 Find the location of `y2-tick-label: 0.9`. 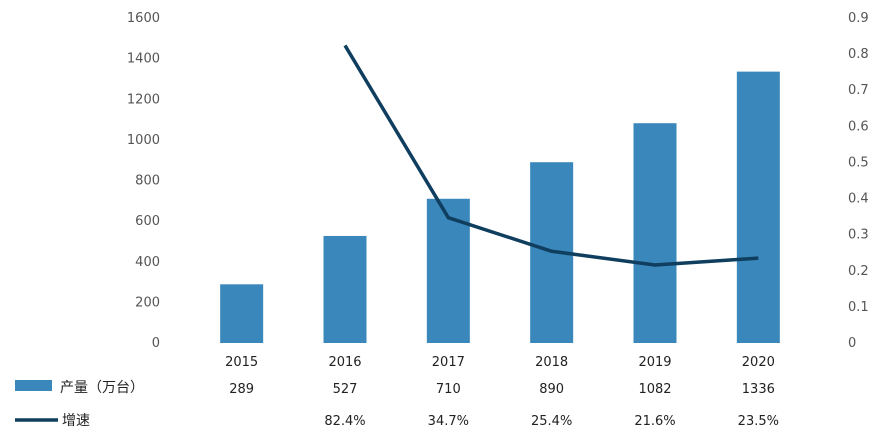

y2-tick-label: 0.9 is located at coordinates (858, 18).